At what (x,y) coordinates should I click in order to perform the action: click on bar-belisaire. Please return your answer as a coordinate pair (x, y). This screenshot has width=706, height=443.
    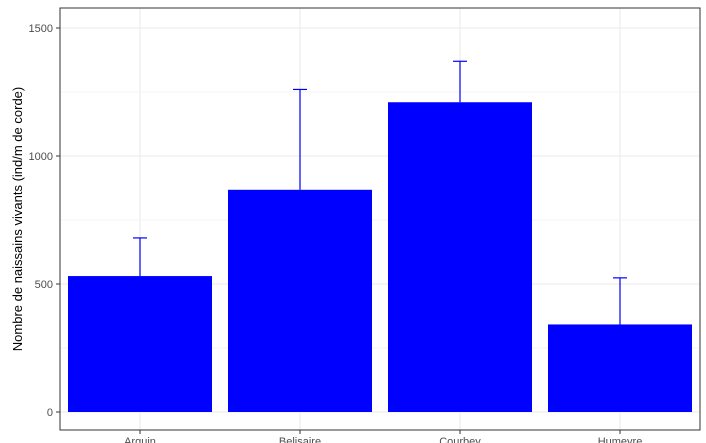
    Looking at the image, I should click on (300, 300).